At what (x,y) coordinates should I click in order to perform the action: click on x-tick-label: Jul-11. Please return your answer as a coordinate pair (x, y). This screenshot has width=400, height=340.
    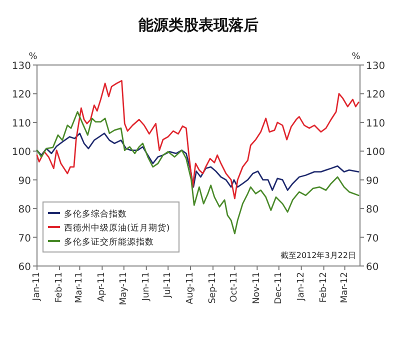
    Looking at the image, I should click on (168, 285).